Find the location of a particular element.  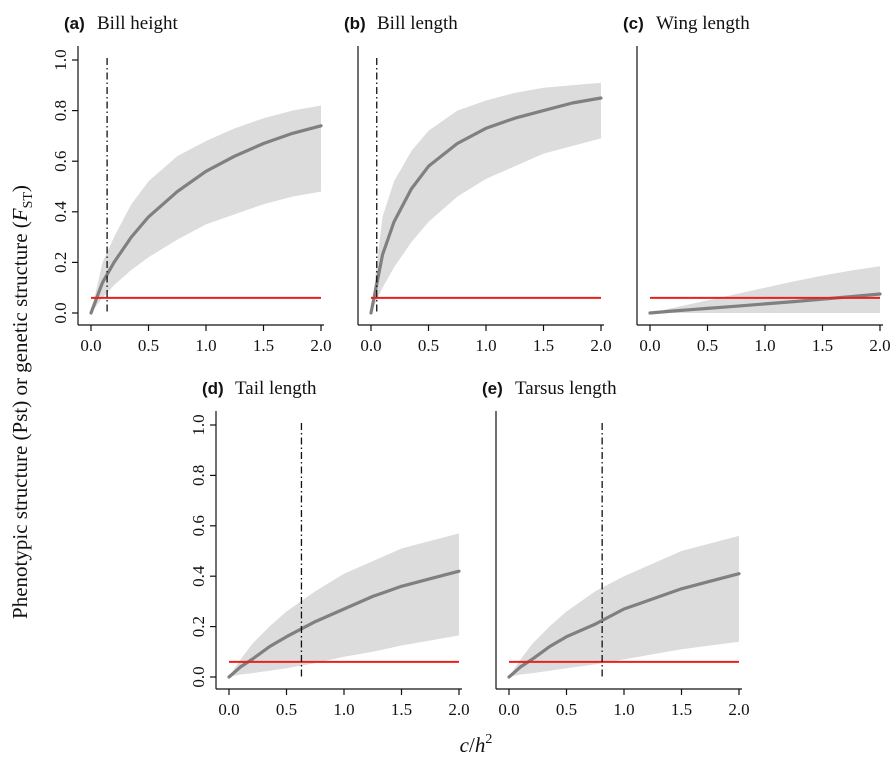

panel-e-x-tick-label: 0.0 is located at coordinates (508, 709).